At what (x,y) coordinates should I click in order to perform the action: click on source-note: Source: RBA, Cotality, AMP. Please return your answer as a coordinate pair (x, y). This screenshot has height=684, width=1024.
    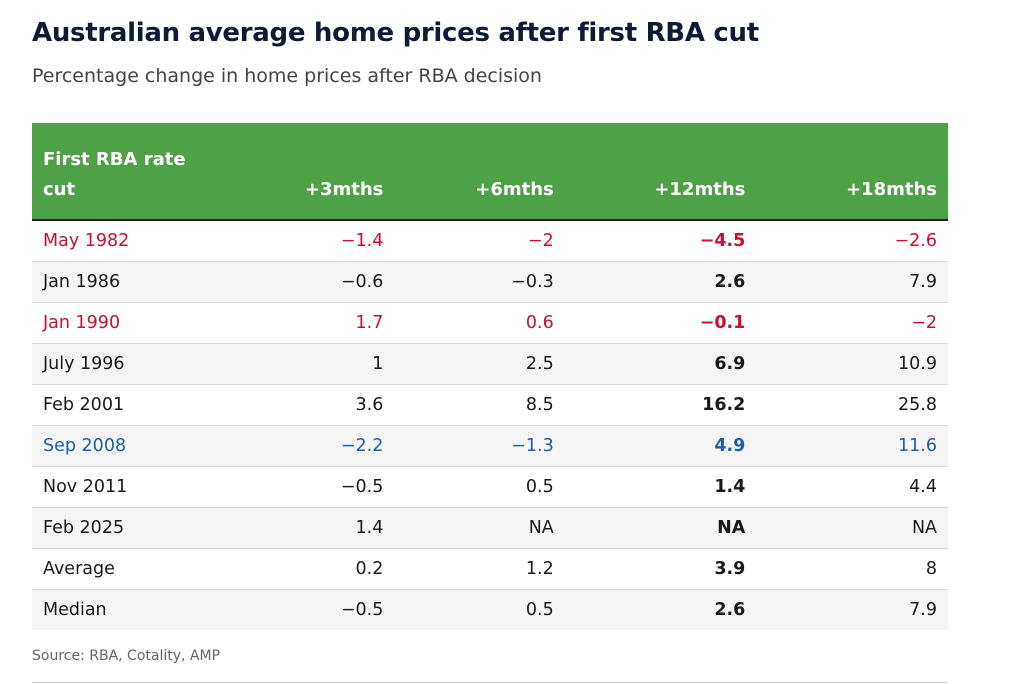
    Looking at the image, I should click on (126, 656).